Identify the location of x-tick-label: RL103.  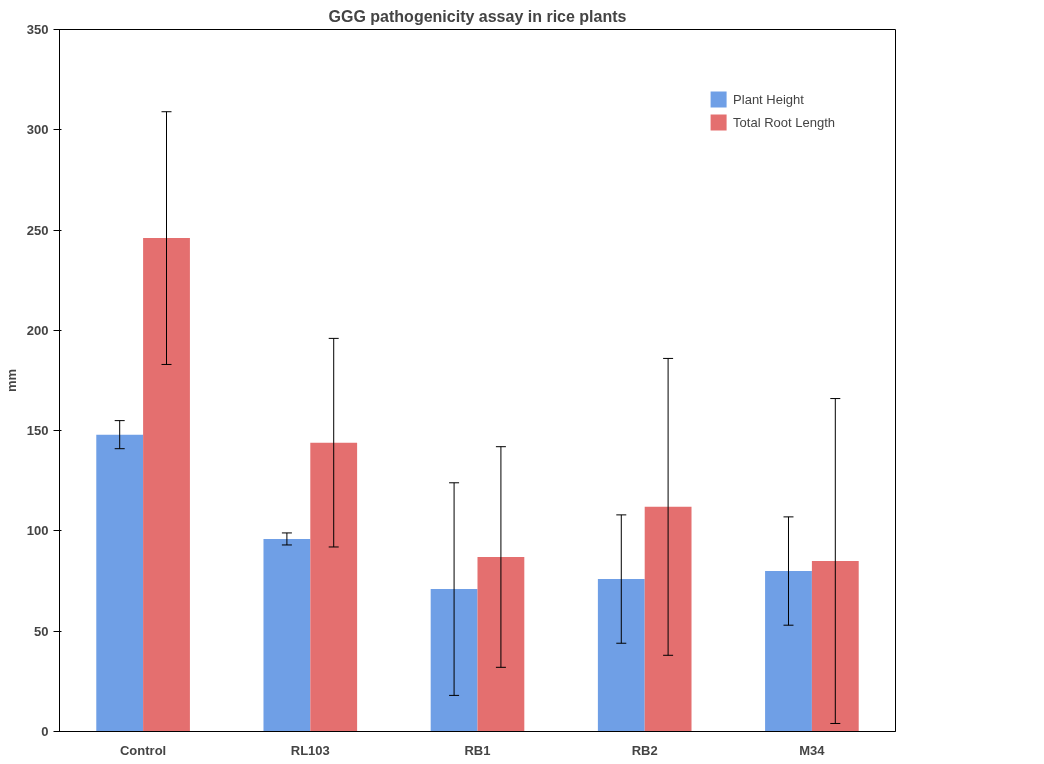
(310, 750).